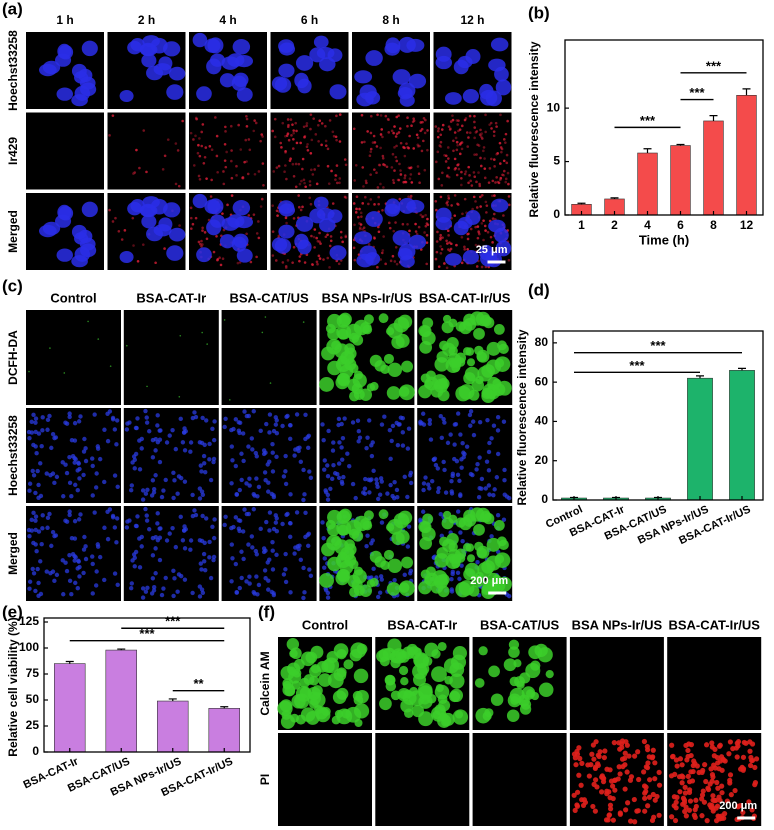  What do you see at coordinates (12, 285) in the screenshot?
I see `panel-label: (c)` at bounding box center [12, 285].